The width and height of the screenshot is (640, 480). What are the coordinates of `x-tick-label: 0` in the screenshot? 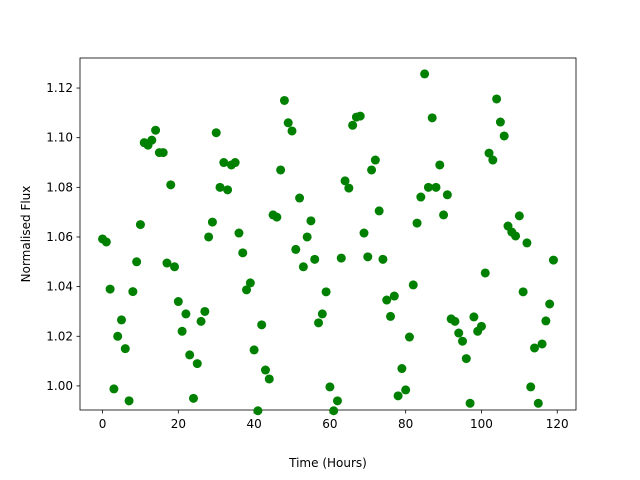 It's located at (103, 424).